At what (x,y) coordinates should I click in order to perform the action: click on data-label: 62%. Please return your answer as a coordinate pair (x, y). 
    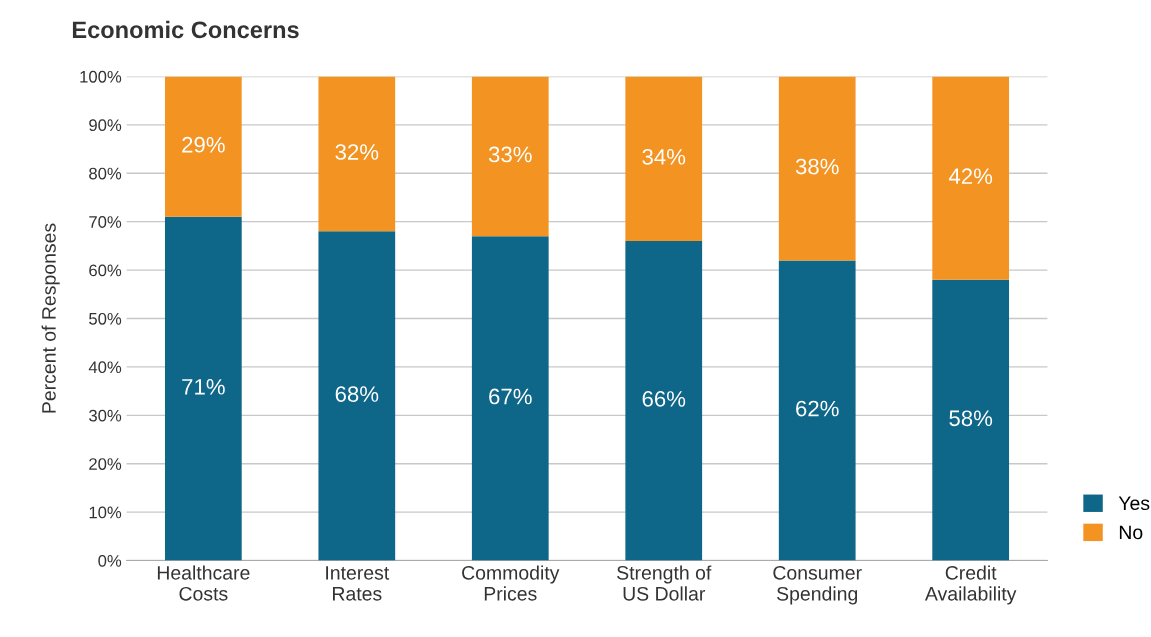
    Looking at the image, I should click on (817, 408).